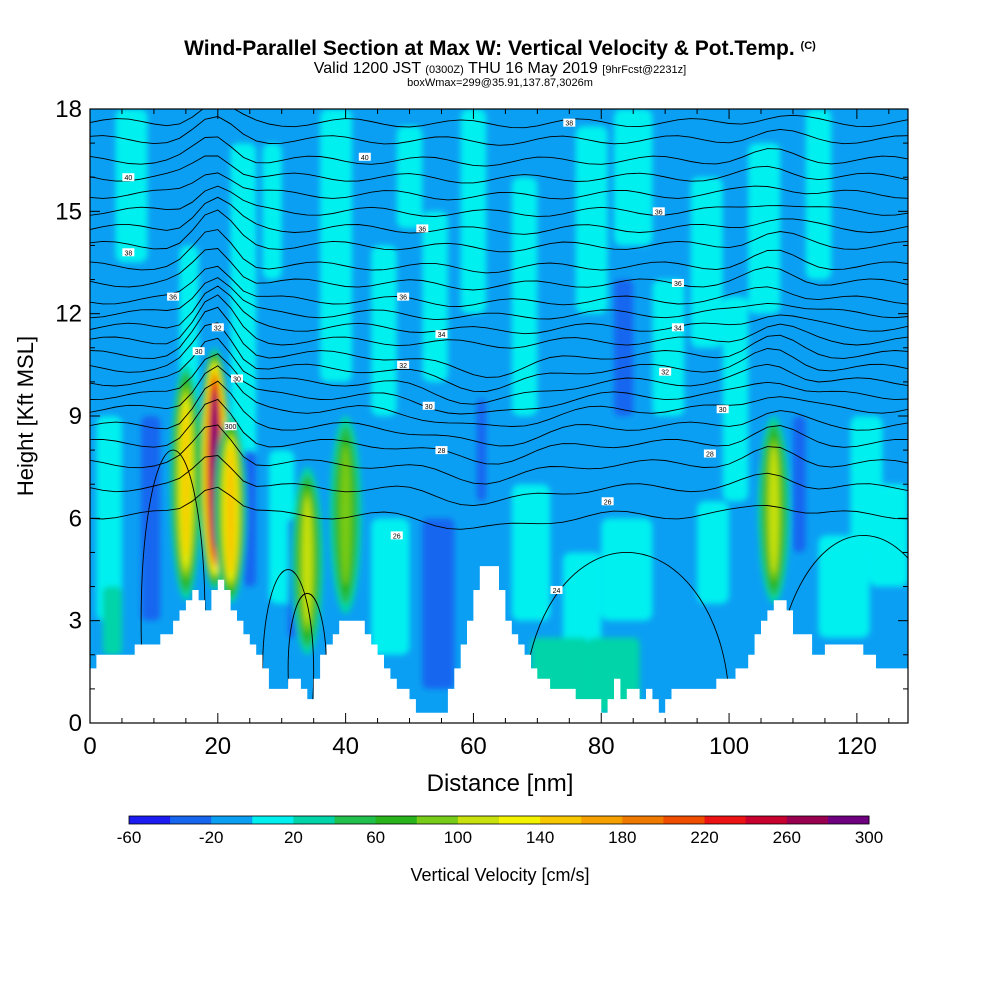 Image resolution: width=1000 pixels, height=1000 pixels. Describe the element at coordinates (75, 416) in the screenshot. I see `y-tick-label: 9` at that location.